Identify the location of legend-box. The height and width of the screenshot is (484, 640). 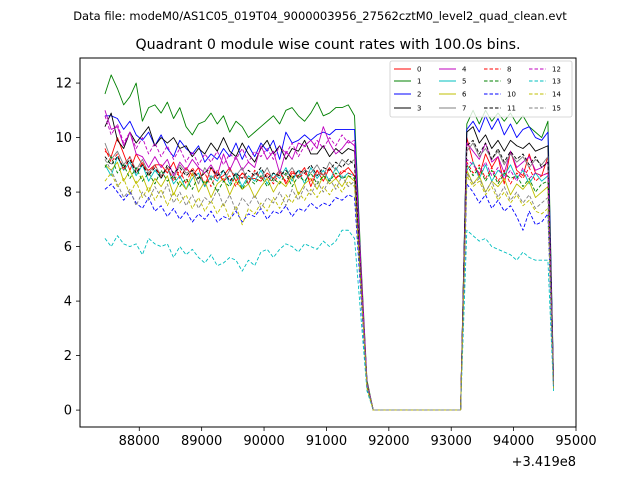
(481, 89).